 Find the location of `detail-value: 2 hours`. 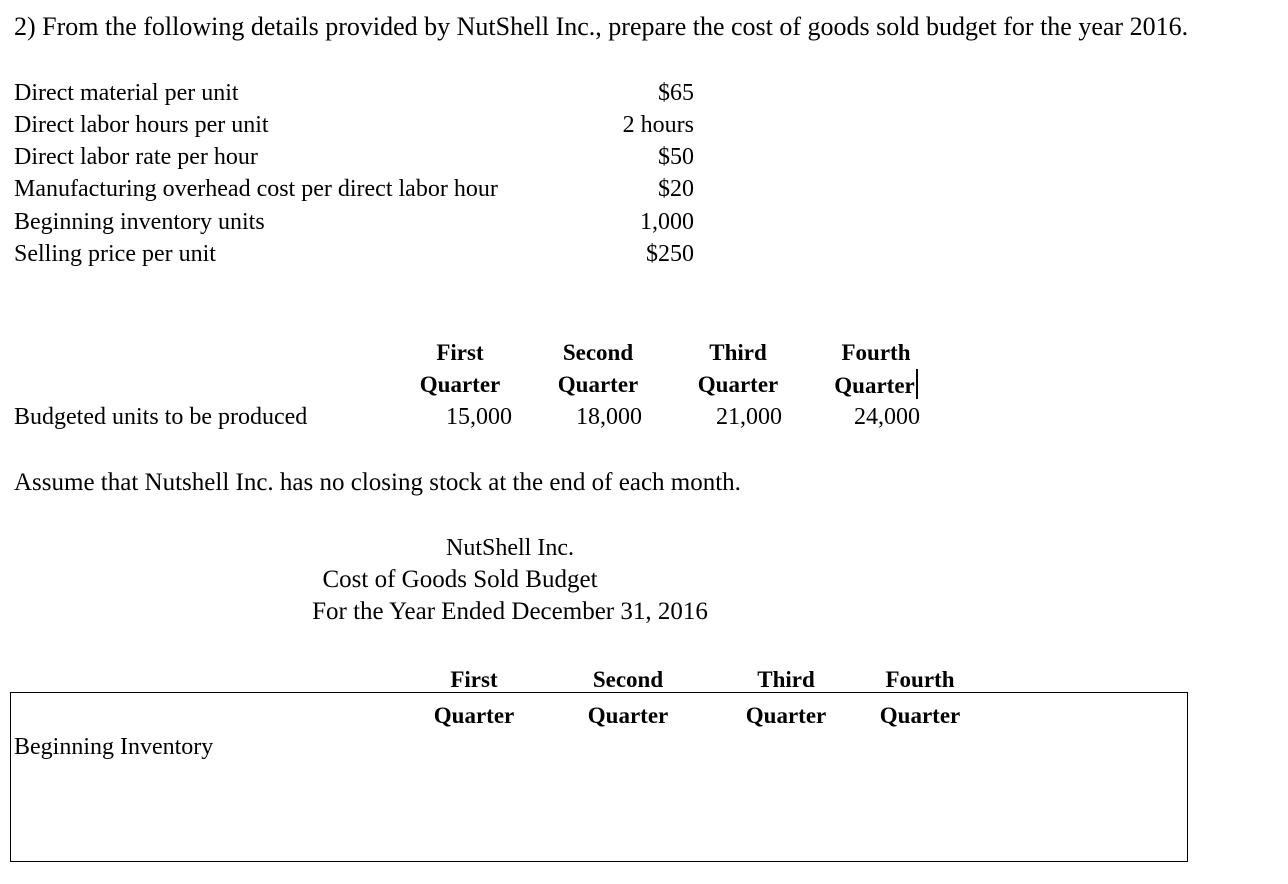

detail-value: 2 hours is located at coordinates (658, 125).